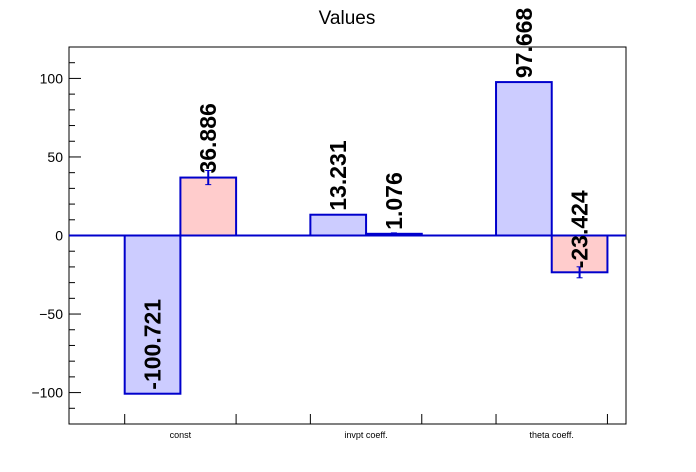  What do you see at coordinates (52, 78) in the screenshot?
I see `y-tick-label: 100` at bounding box center [52, 78].